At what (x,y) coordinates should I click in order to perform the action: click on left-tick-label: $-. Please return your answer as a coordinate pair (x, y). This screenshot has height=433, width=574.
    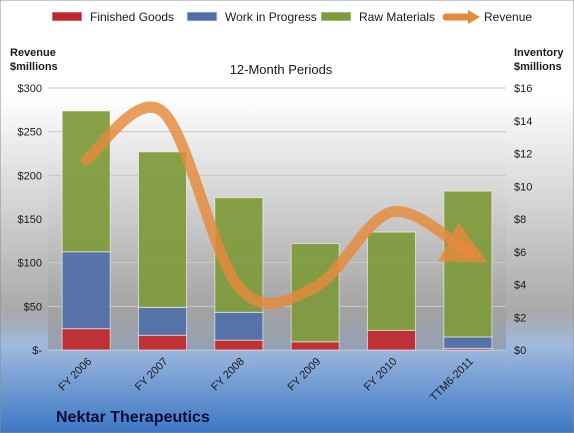
    Looking at the image, I should click on (37, 351).